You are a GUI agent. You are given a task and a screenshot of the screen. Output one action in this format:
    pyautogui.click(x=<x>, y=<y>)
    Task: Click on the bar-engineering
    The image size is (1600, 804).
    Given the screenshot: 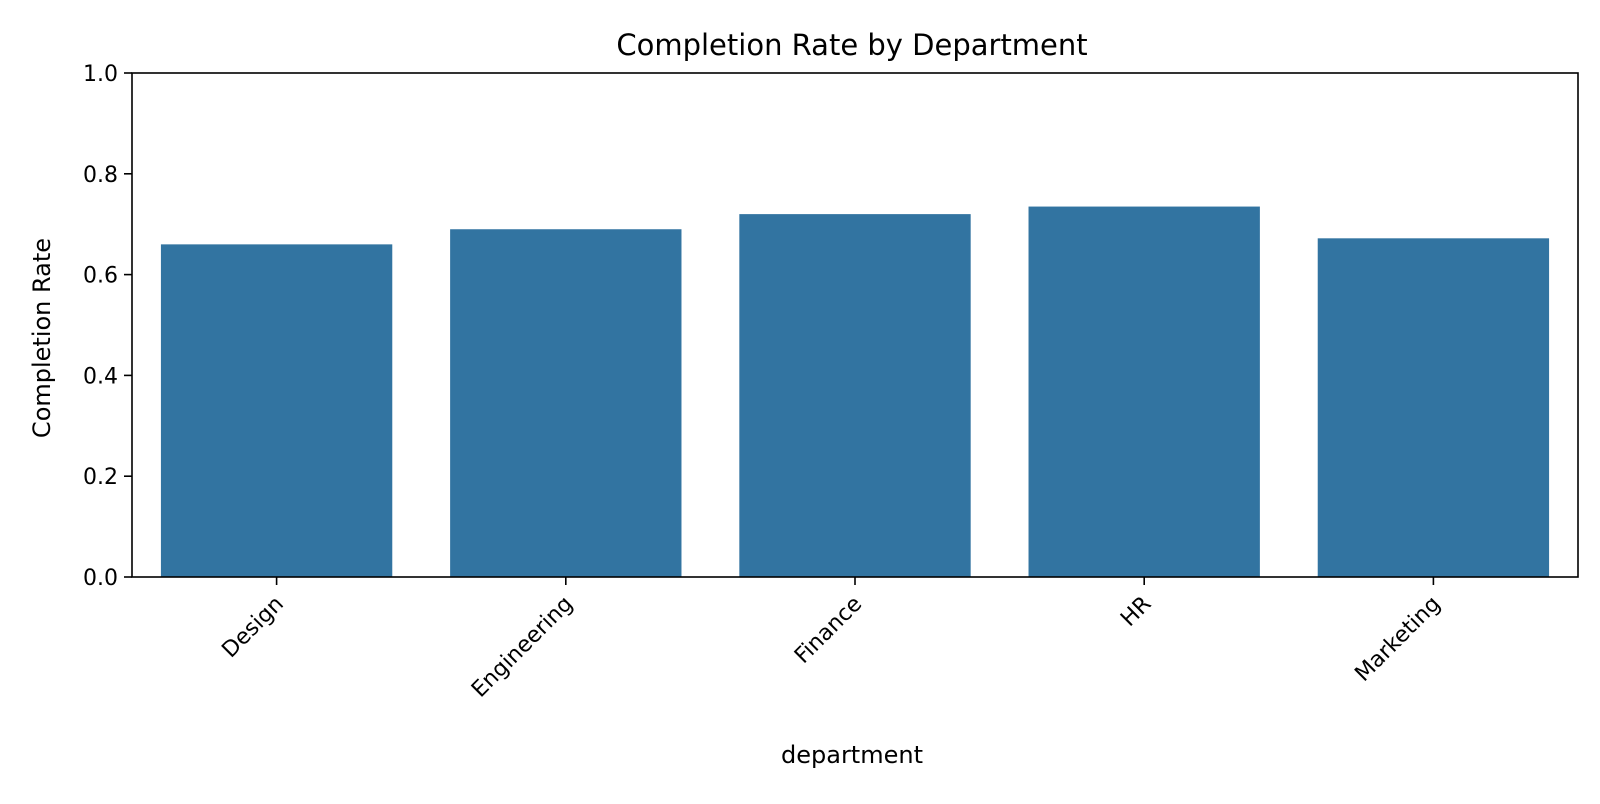 What is the action you would take?
    pyautogui.click(x=566, y=403)
    